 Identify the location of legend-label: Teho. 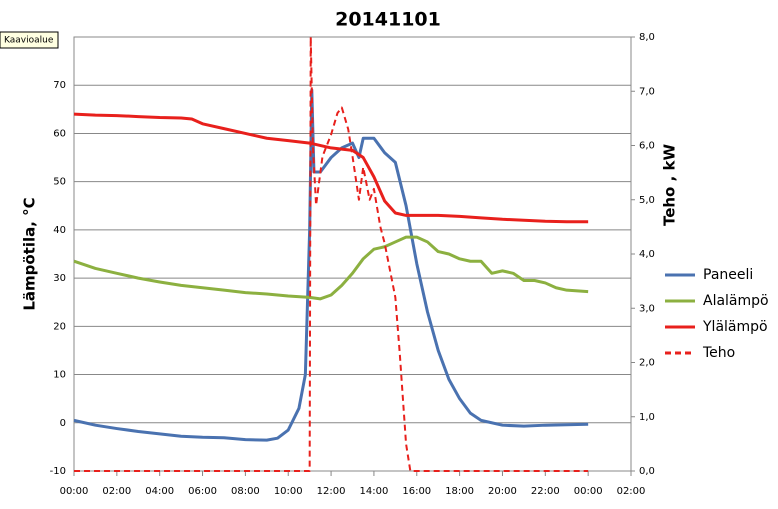
(718, 353).